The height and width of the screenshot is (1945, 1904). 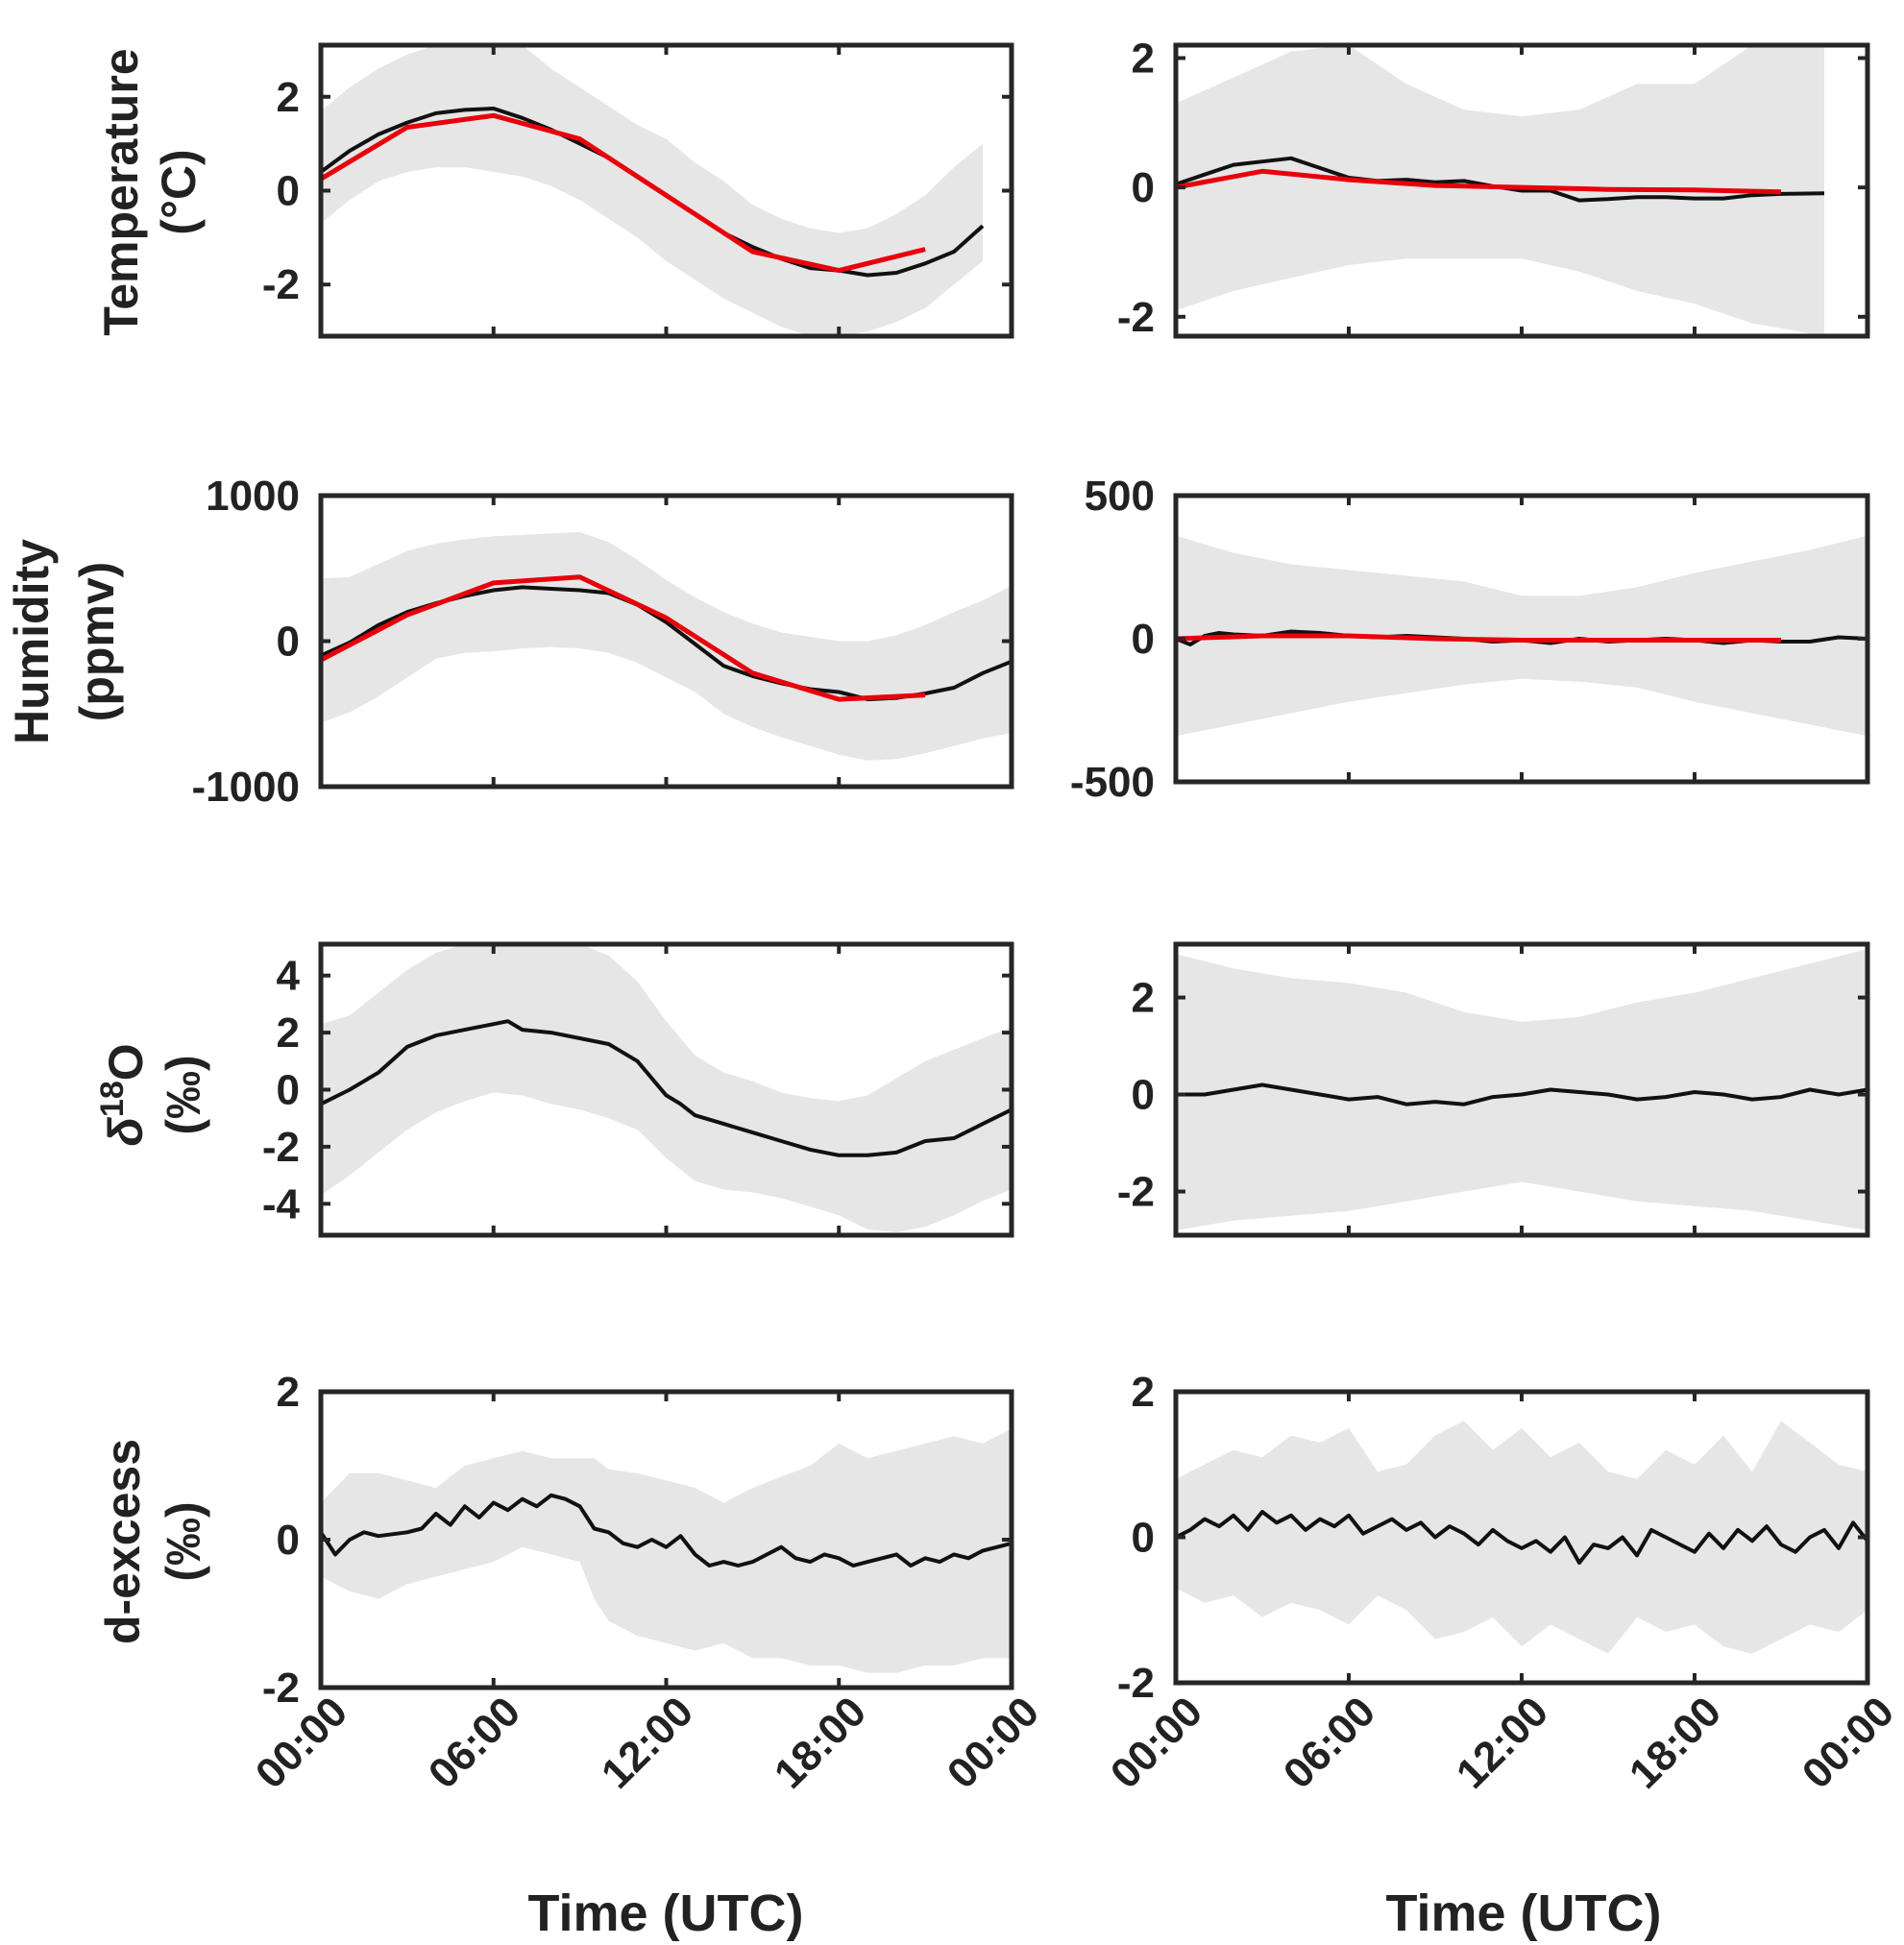 I want to click on xtick-right-3: 18:00, so click(x=1675, y=1742).